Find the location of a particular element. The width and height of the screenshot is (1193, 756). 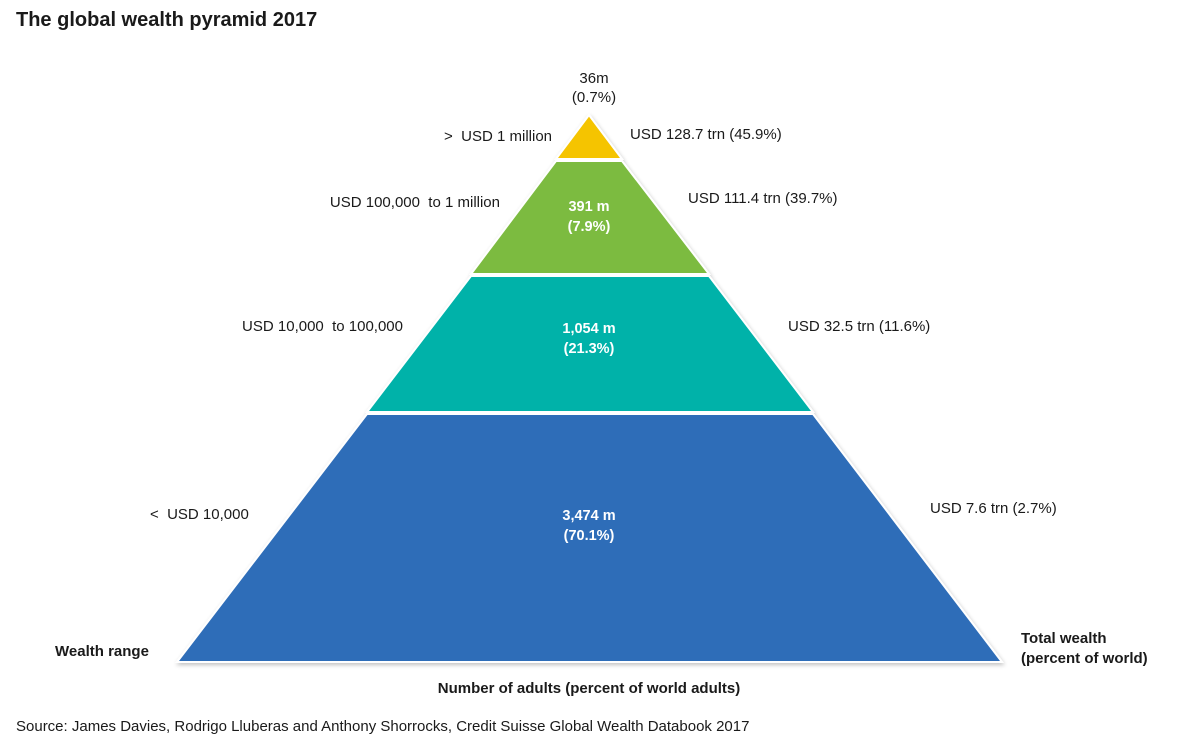

tier-top-wealth-range: > USD 1 million is located at coordinates (498, 136).